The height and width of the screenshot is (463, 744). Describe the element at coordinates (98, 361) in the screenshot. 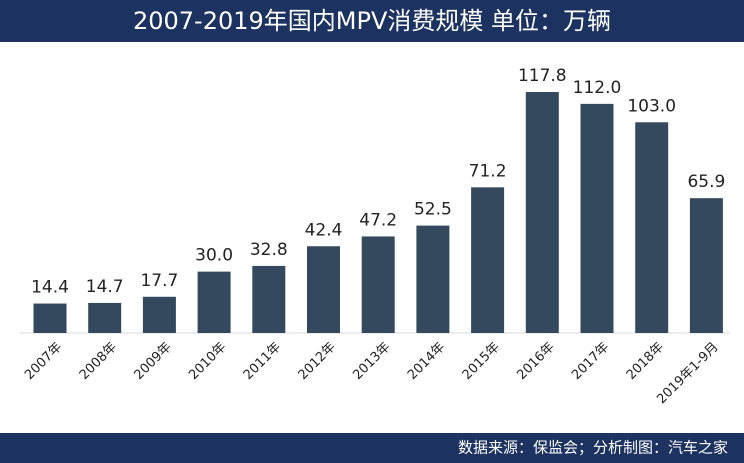

I see `x-tick-label: 2008年` at that location.